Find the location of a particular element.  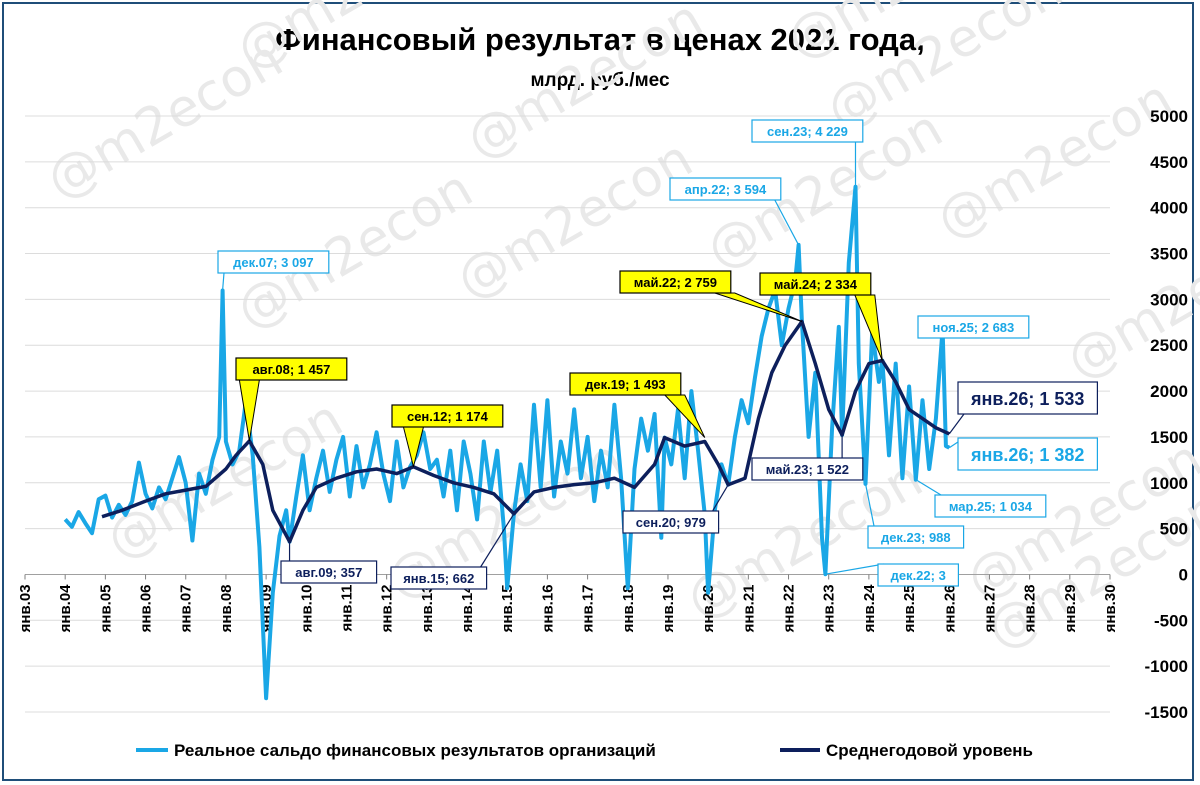

x-tick-label: янв.13 is located at coordinates (427, 608).